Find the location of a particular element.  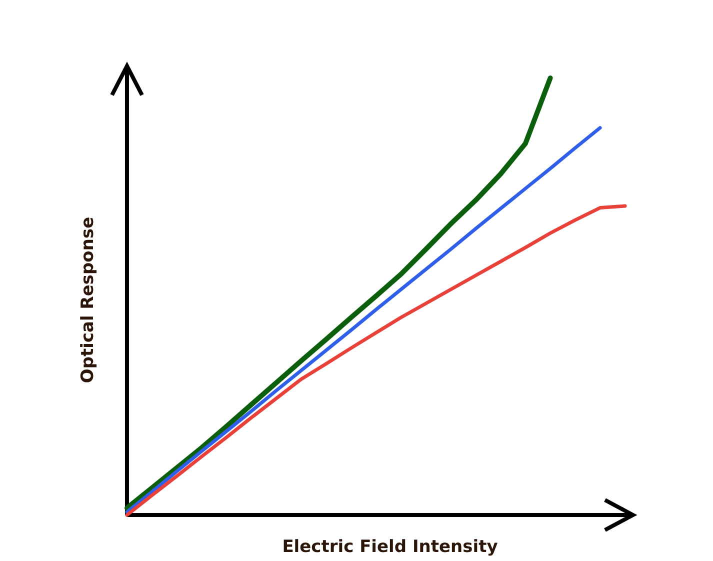

y-axis-title: Optical Response is located at coordinates (88, 300).